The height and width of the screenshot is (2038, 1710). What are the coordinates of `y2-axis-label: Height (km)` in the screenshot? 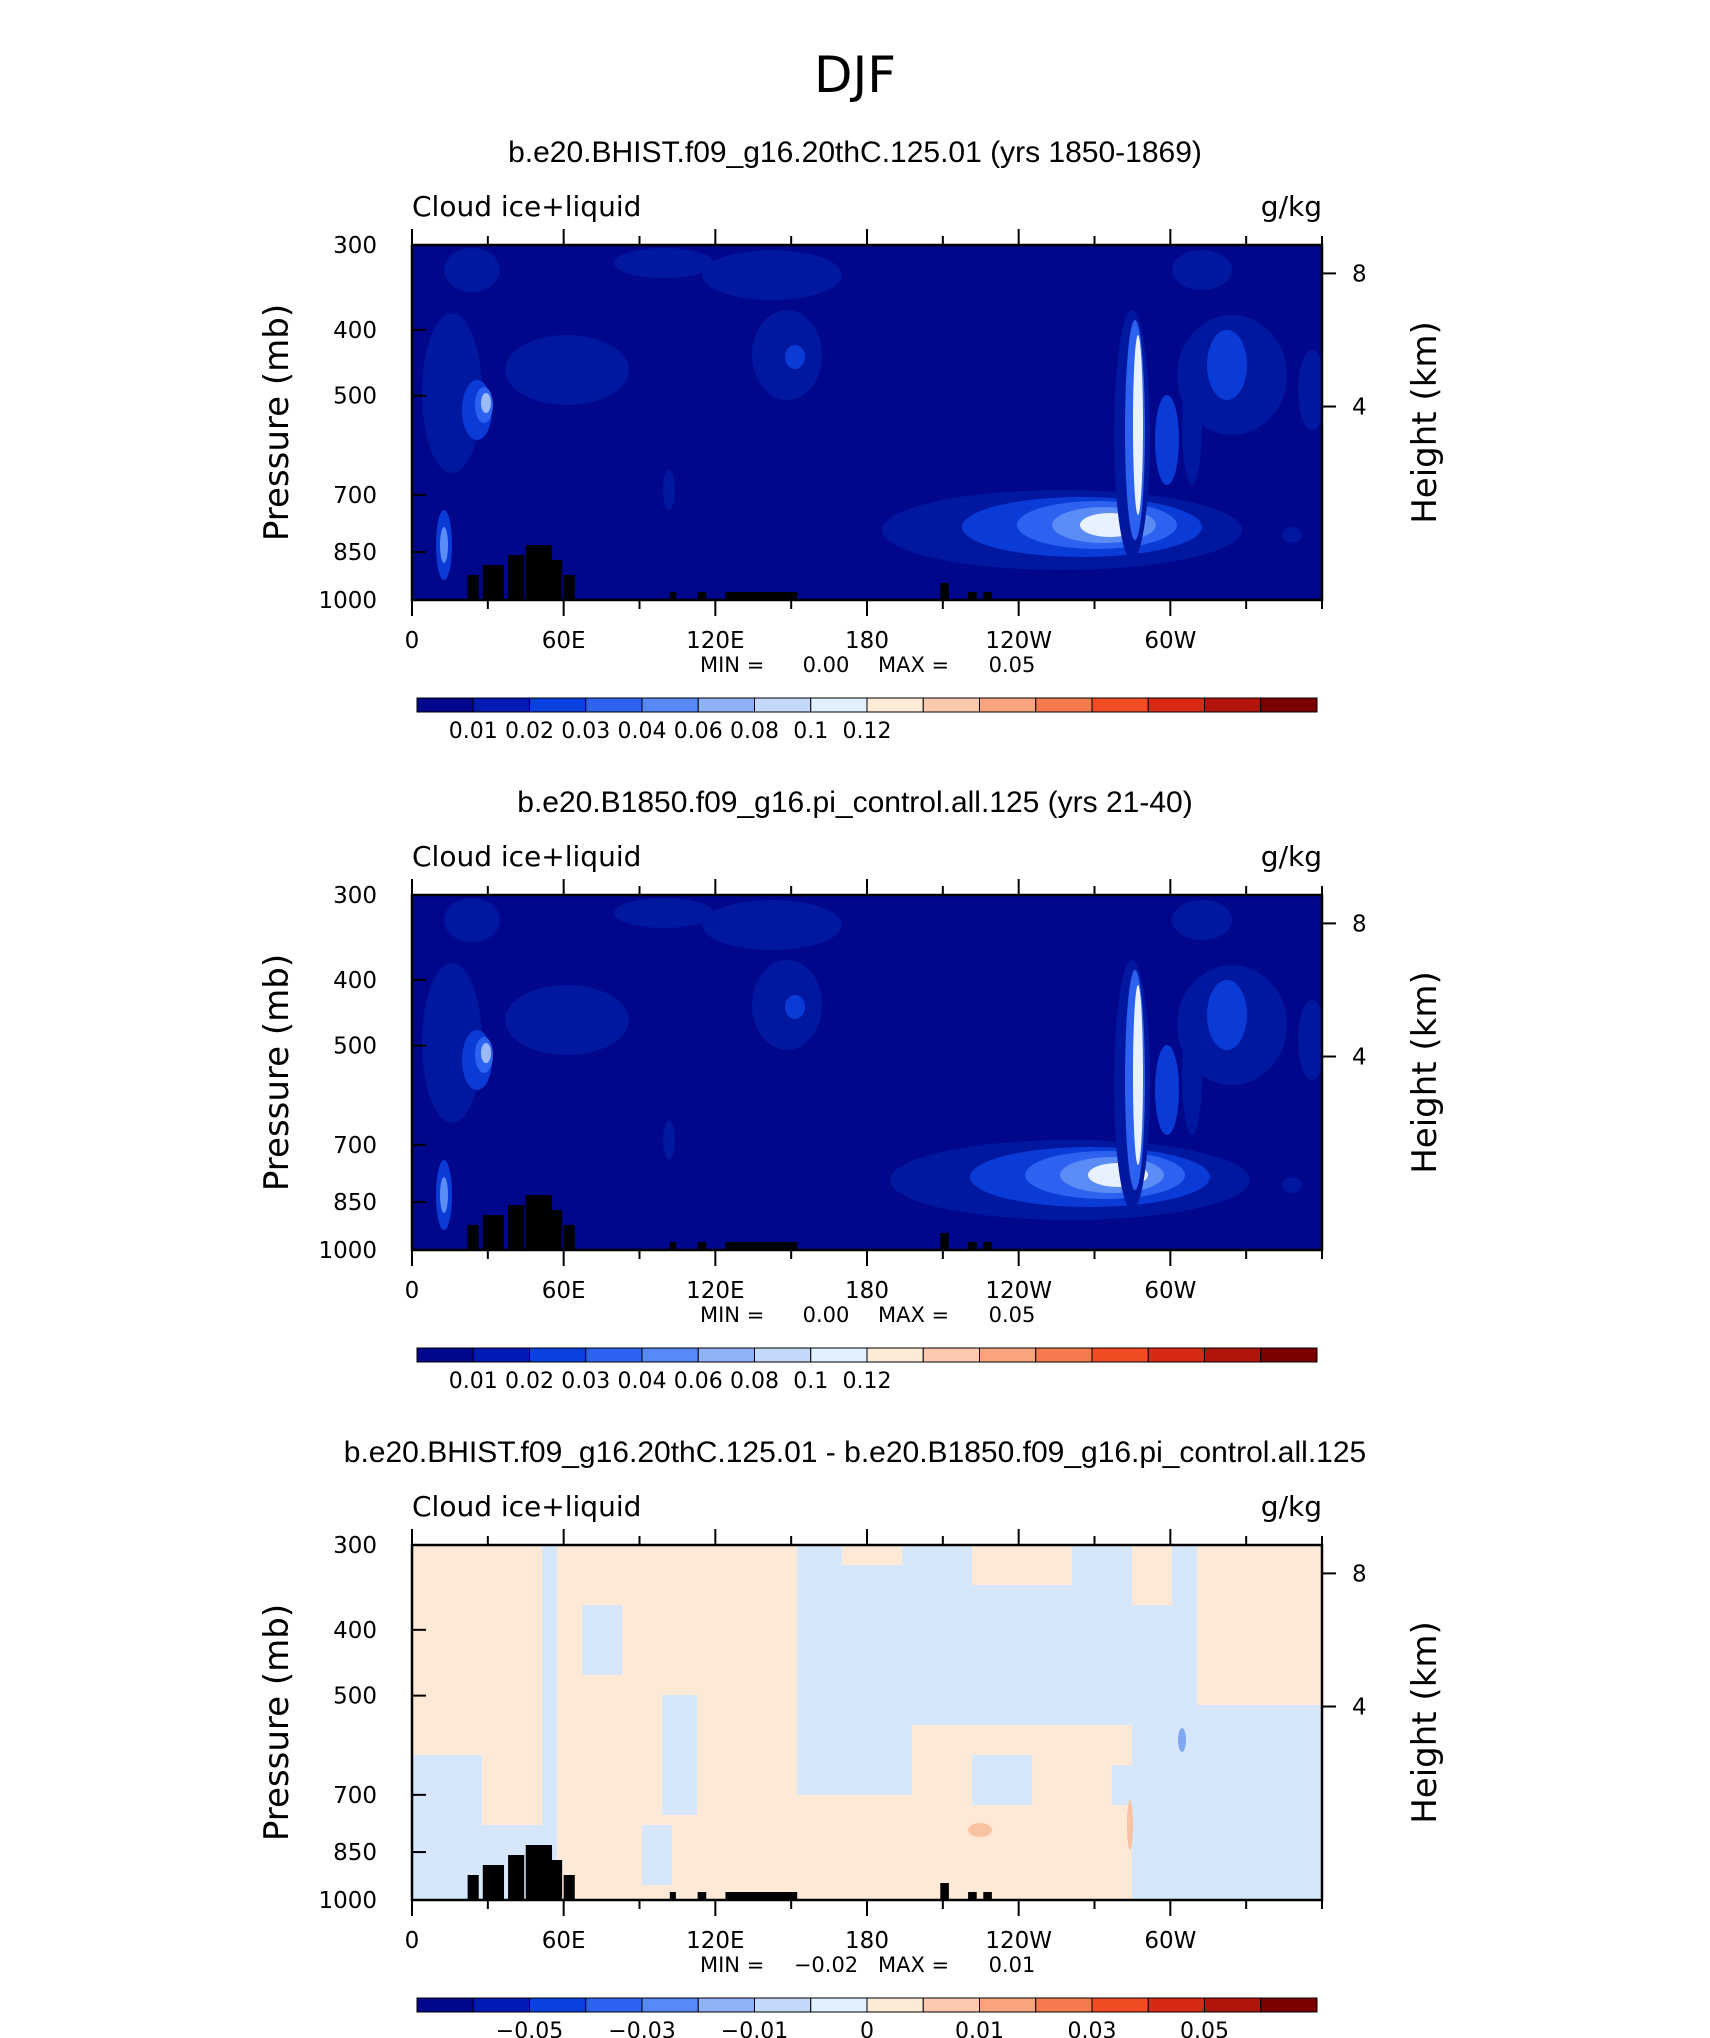 It's located at (1425, 1072).